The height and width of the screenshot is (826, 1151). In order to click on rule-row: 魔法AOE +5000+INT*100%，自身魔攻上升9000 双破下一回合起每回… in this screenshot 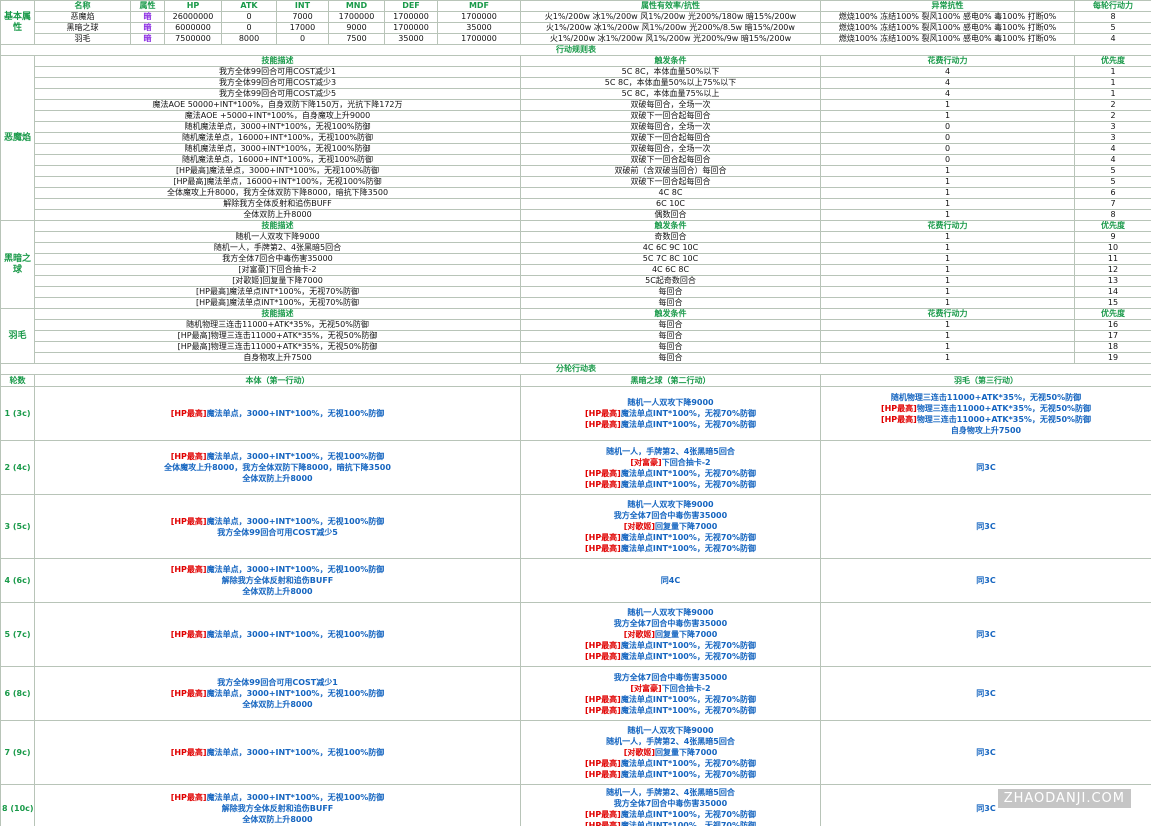, I will do `click(576, 116)`.